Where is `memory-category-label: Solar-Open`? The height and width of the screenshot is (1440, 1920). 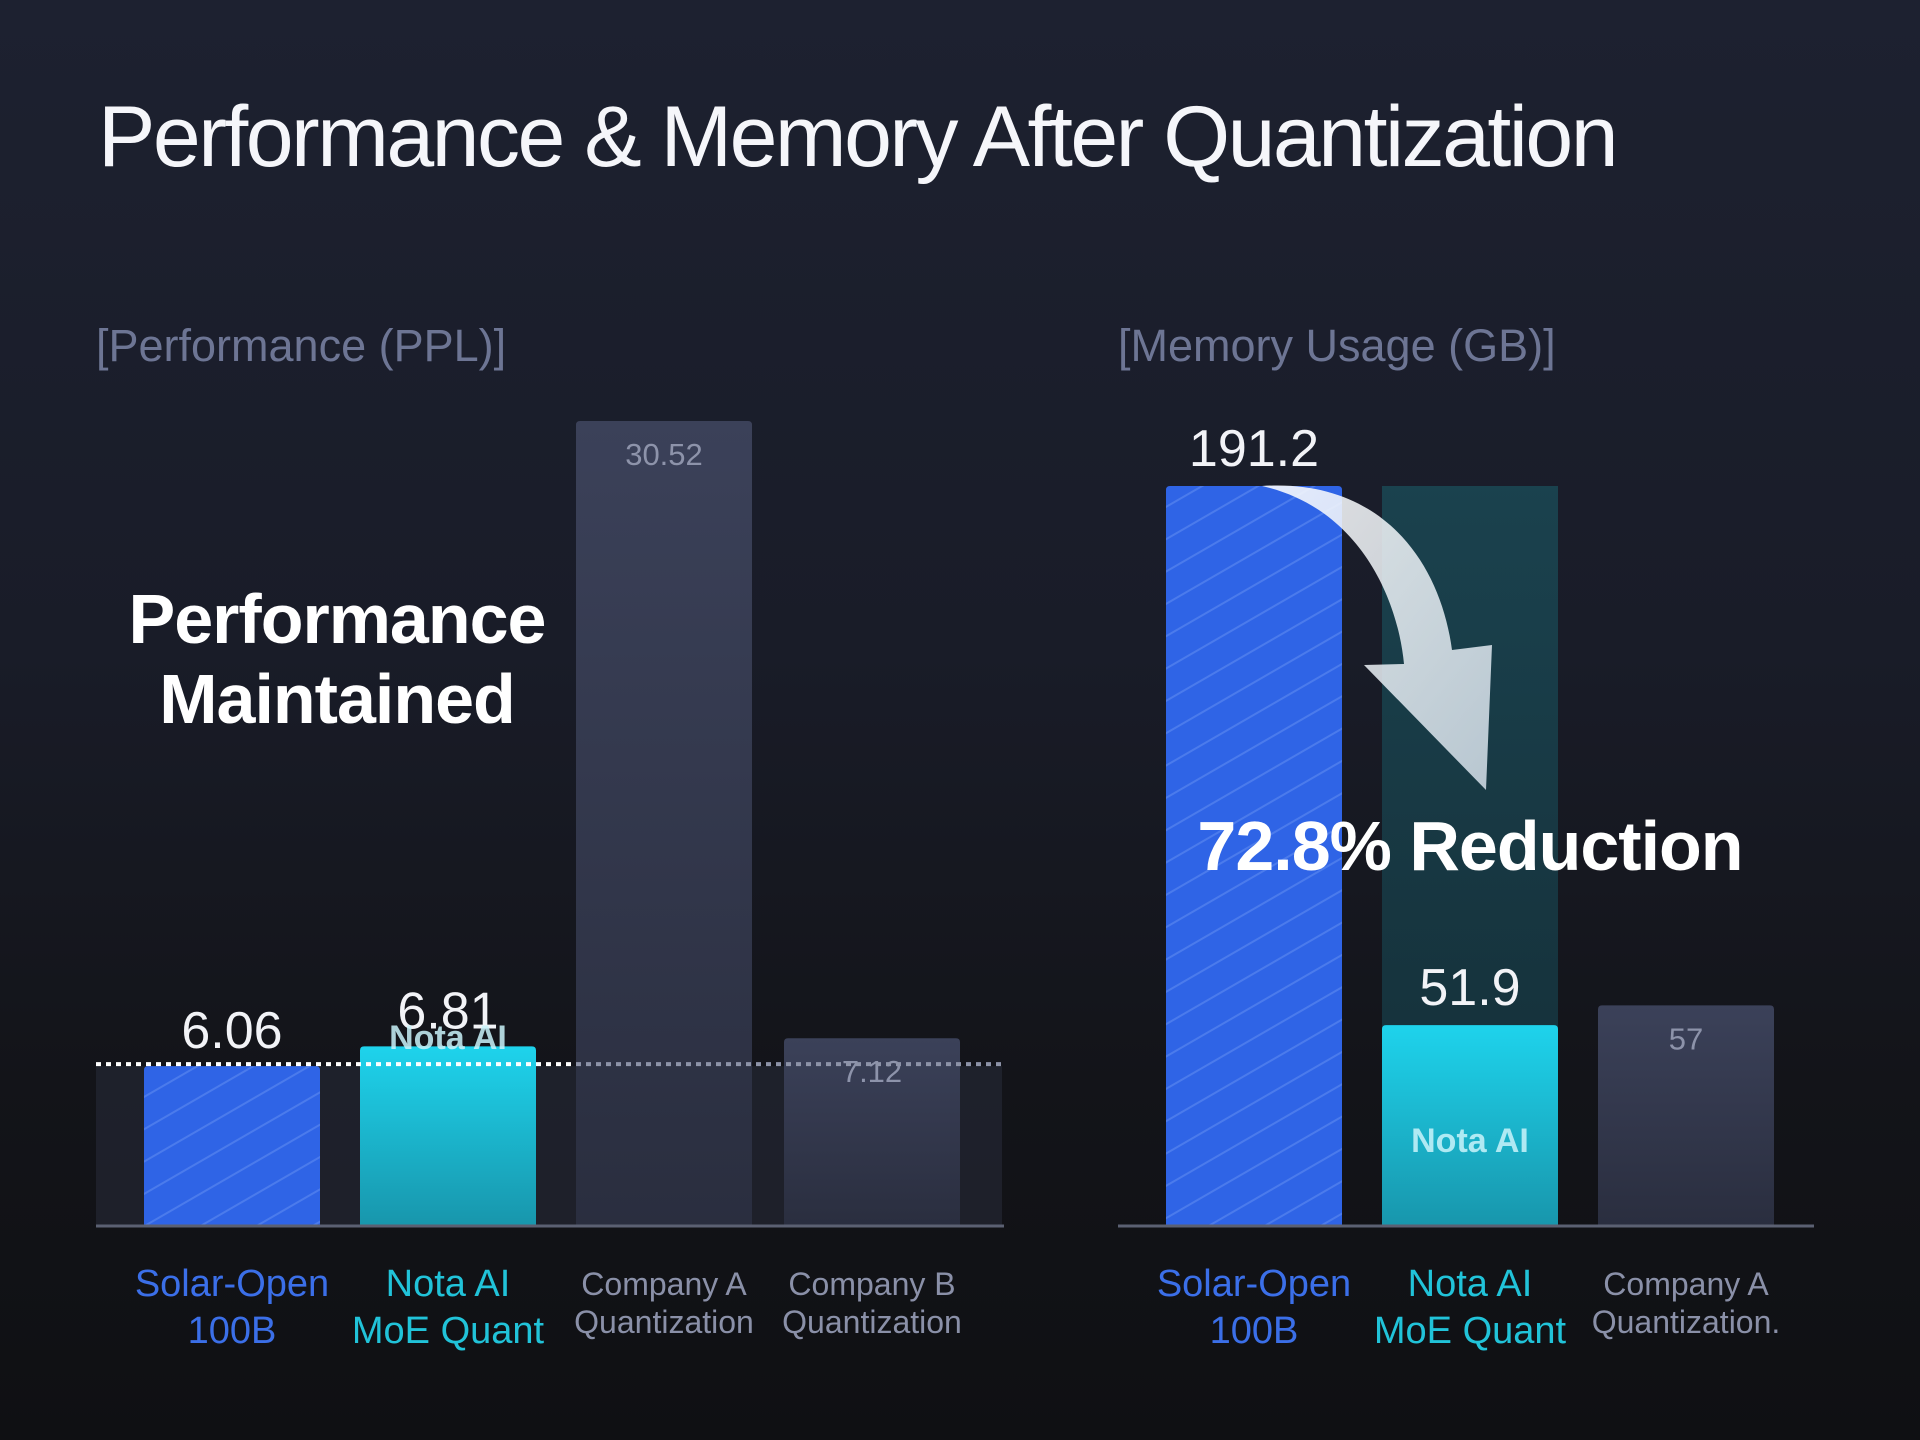
memory-category-label: Solar-Open is located at coordinates (1254, 1284).